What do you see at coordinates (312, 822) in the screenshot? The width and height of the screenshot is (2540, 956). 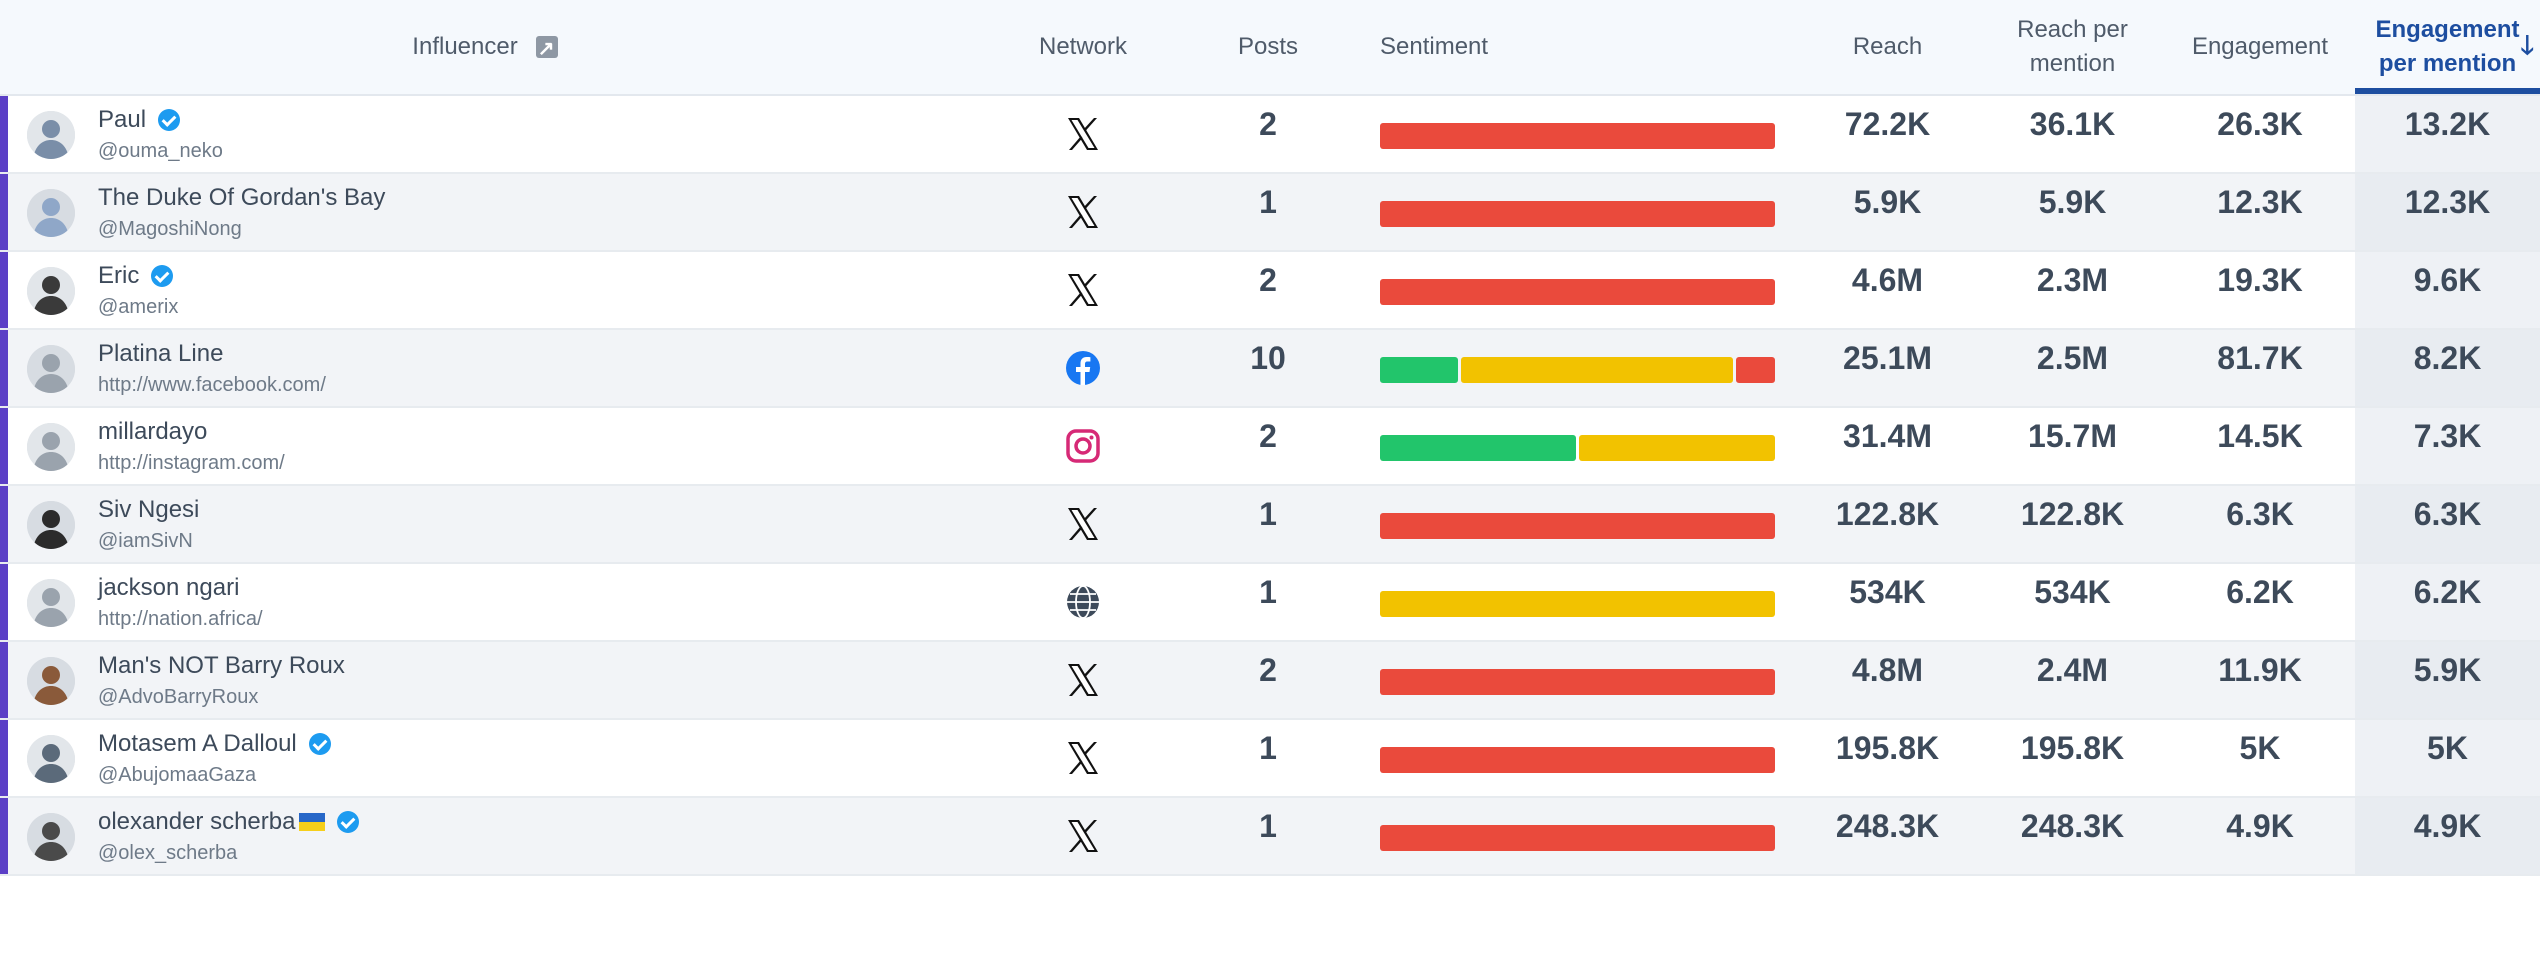 I see `ukraine-flag-icon` at bounding box center [312, 822].